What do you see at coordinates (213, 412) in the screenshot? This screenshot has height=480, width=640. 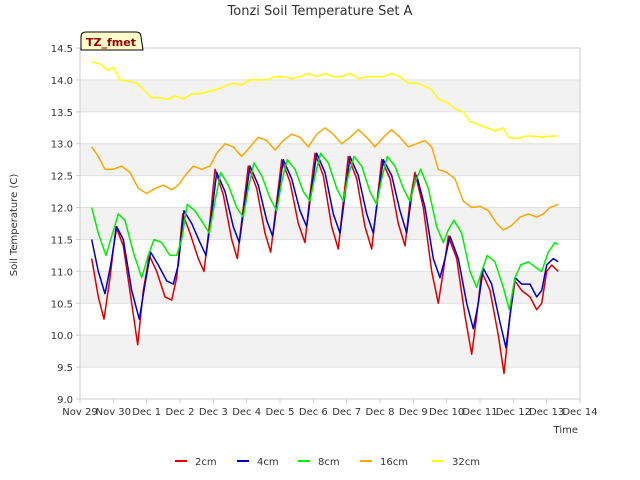 I see `x-tick-label: Dec 3` at bounding box center [213, 412].